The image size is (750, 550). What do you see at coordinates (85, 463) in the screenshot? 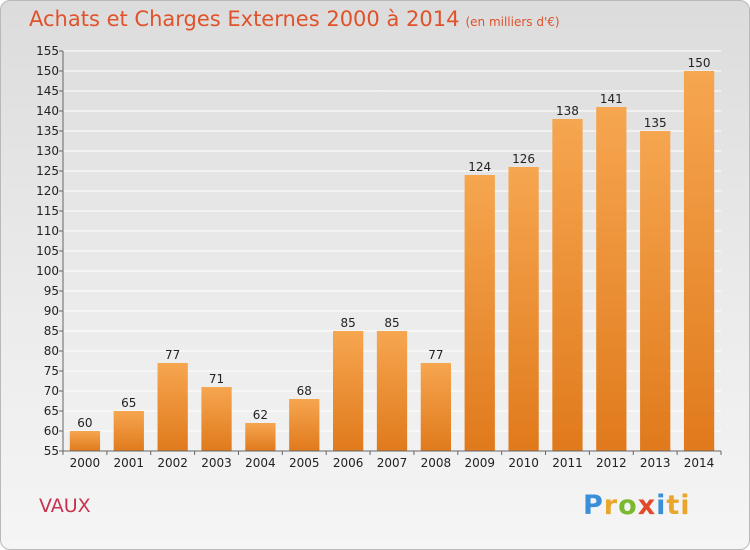
I see `x-tick-label: 2000` at bounding box center [85, 463].